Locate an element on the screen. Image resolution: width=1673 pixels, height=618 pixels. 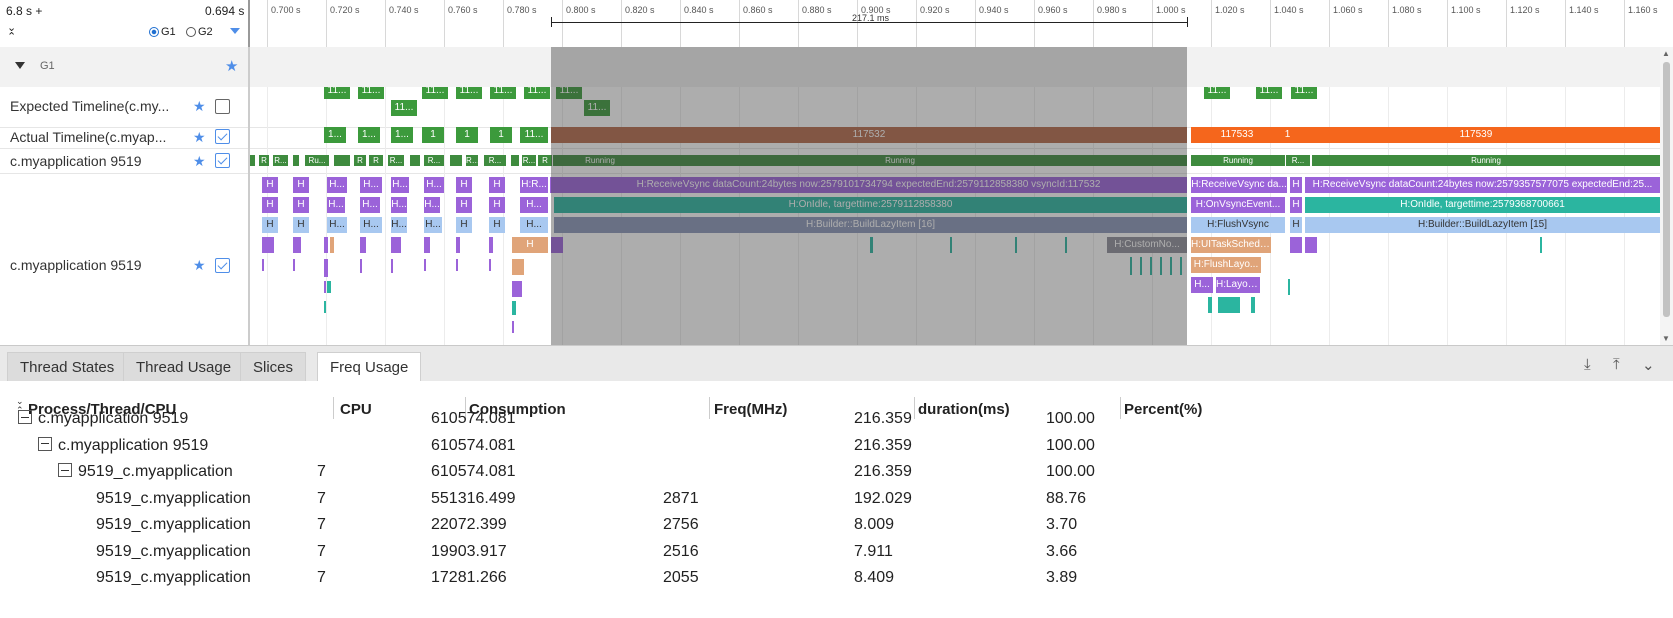
slice-builder: H:Builder::BuildLazyItem [16] is located at coordinates (870, 225).